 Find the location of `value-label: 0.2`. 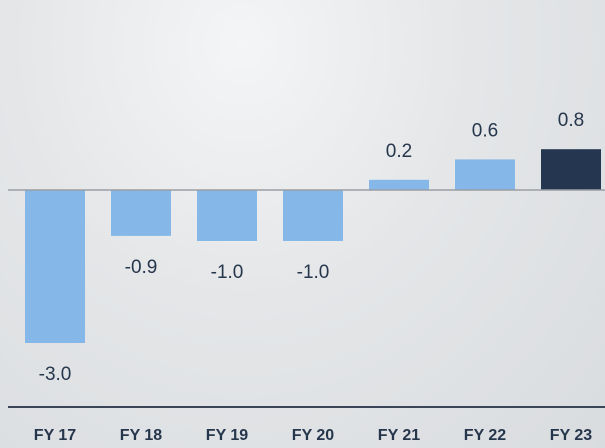

value-label: 0.2 is located at coordinates (399, 151).